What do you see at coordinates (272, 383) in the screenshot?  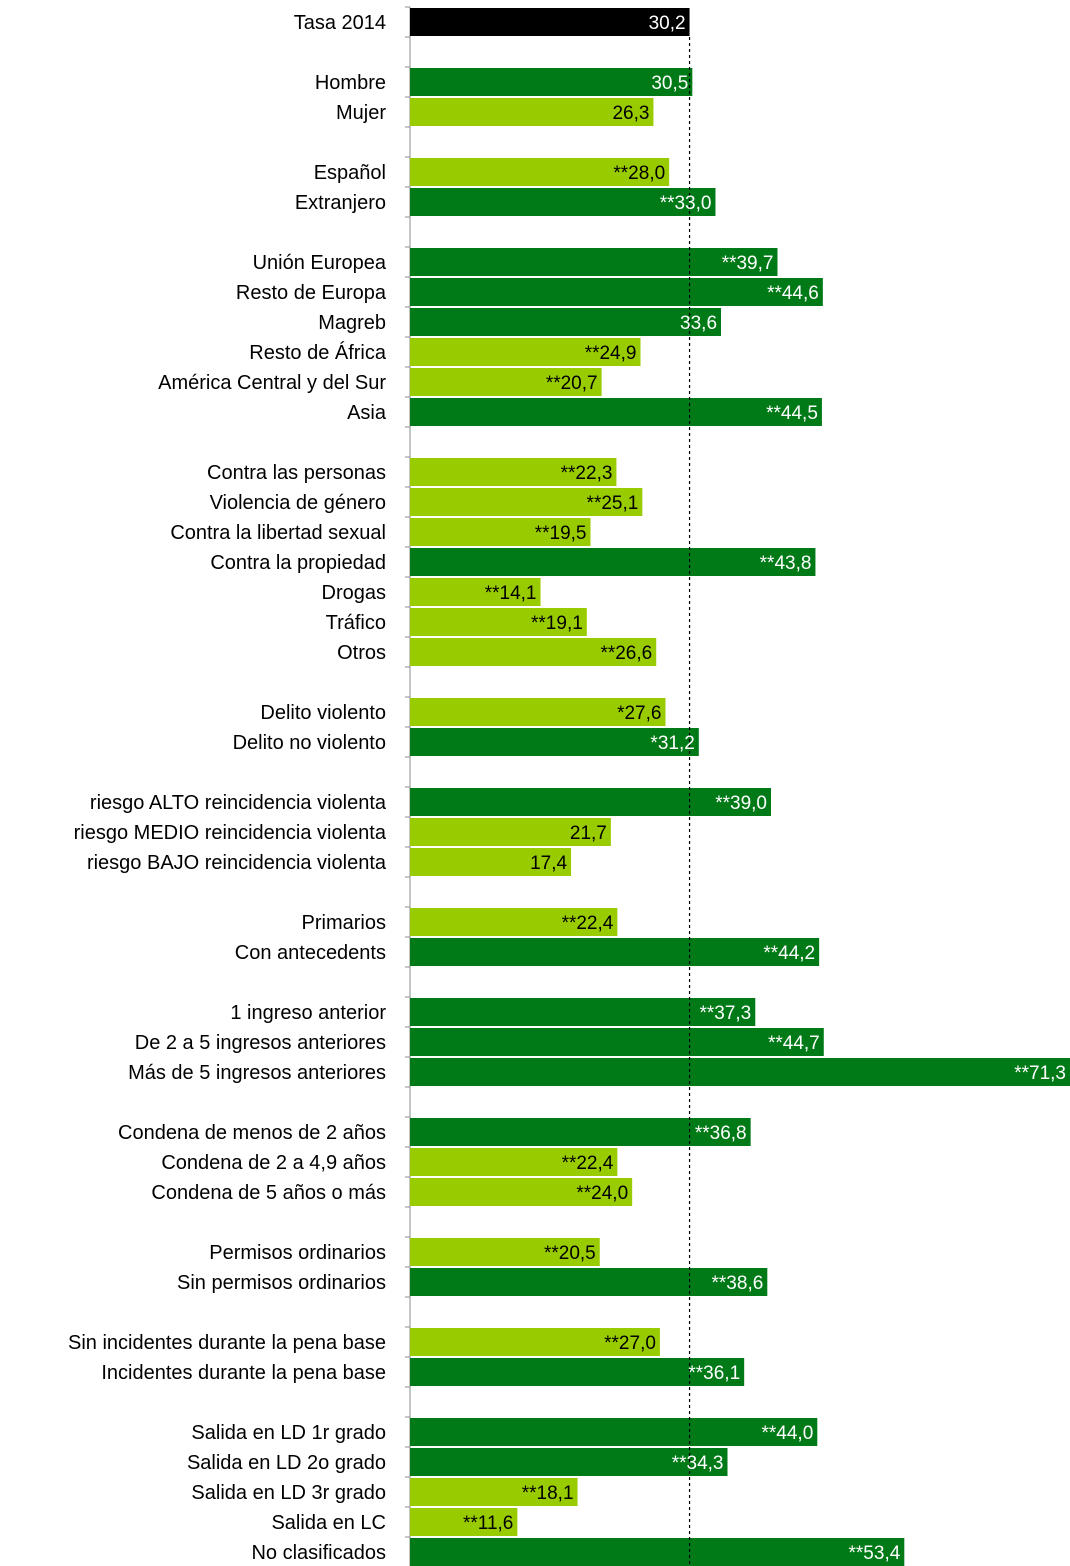 I see `category-label: América Central y del Sur` at bounding box center [272, 383].